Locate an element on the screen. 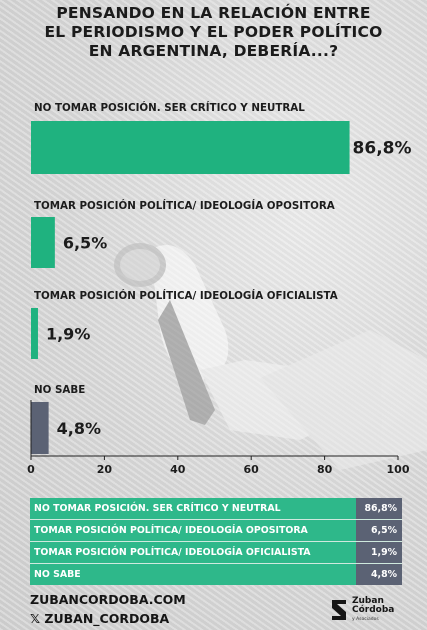  website-link: ZUBANCORDOBA.COM is located at coordinates (108, 599).